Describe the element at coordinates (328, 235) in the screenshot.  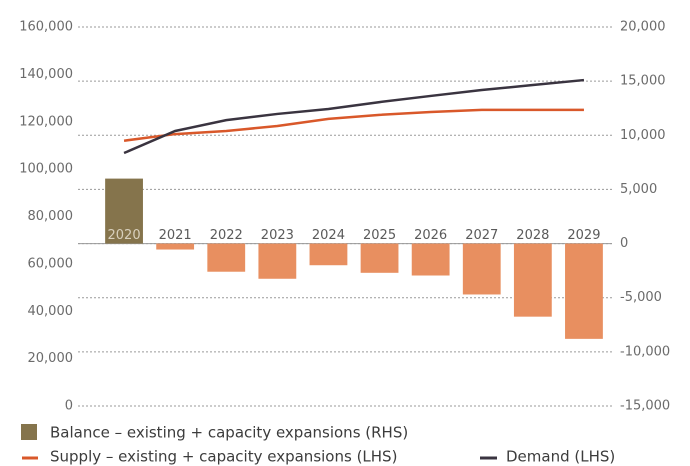
I see `x-tick-label: 2024` at that location.